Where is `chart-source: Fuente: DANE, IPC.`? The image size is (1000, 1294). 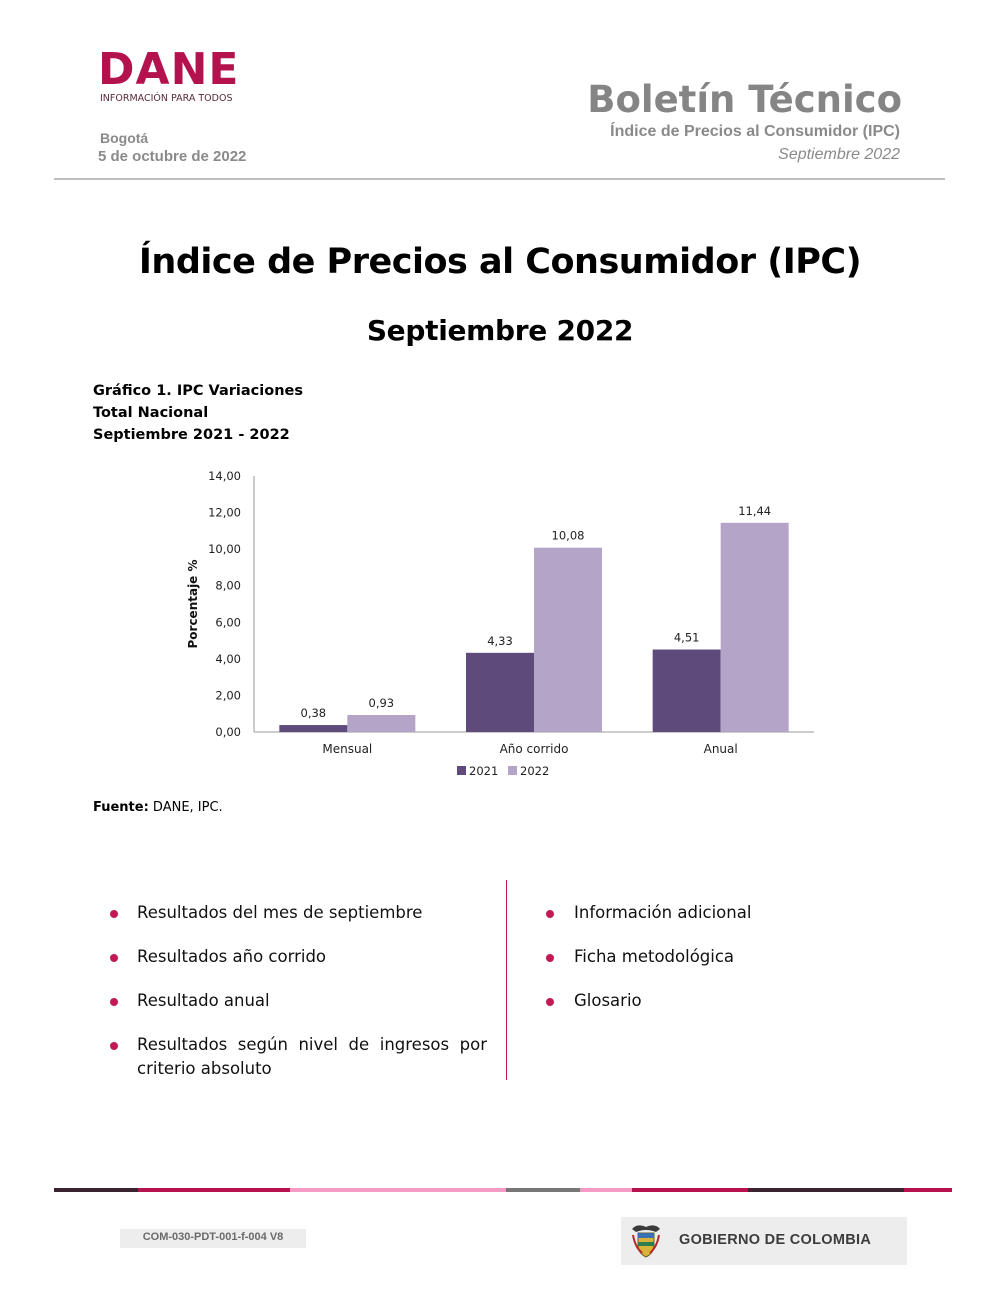
chart-source: Fuente: DANE, IPC. is located at coordinates (158, 807).